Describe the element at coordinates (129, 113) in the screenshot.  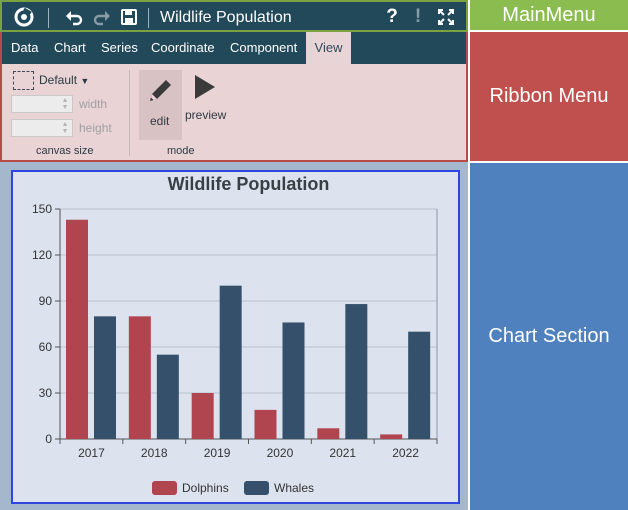
I see `ribbon-group-divider` at that location.